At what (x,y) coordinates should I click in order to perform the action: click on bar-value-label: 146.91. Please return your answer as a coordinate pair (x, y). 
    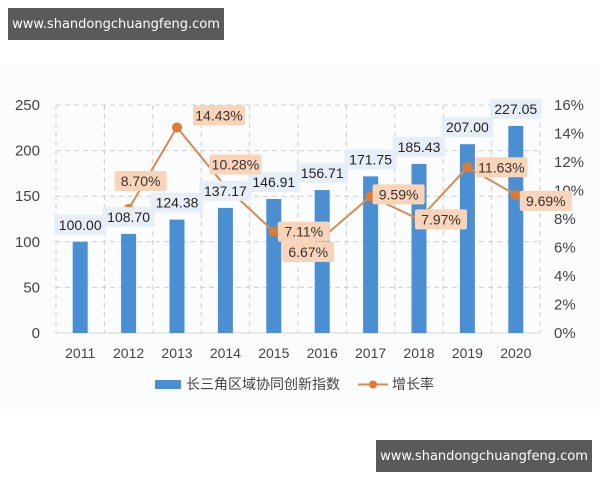
    Looking at the image, I should click on (273, 182).